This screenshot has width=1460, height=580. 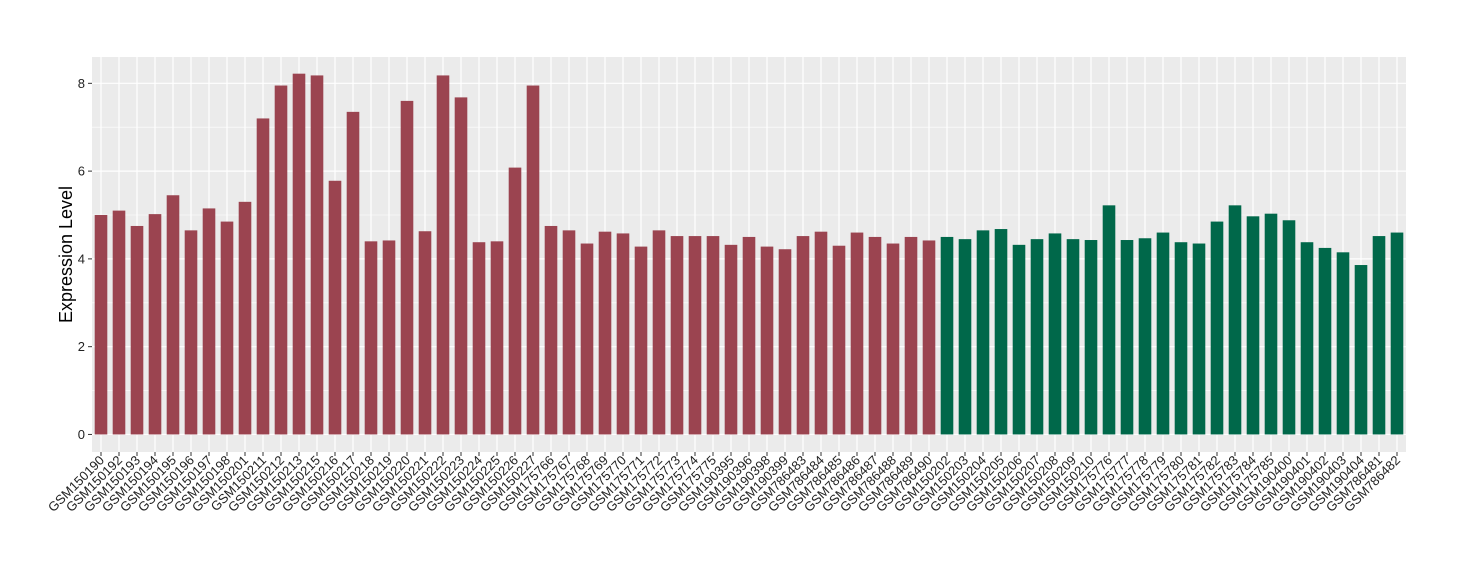 I want to click on bar-GSM150206, so click(x=1019, y=339).